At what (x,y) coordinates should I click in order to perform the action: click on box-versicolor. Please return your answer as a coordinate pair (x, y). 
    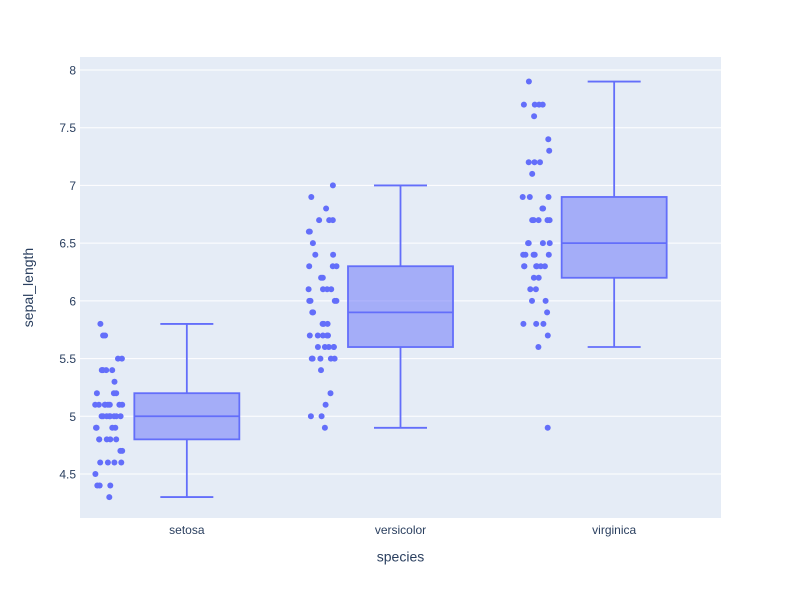
    Looking at the image, I should click on (400, 306).